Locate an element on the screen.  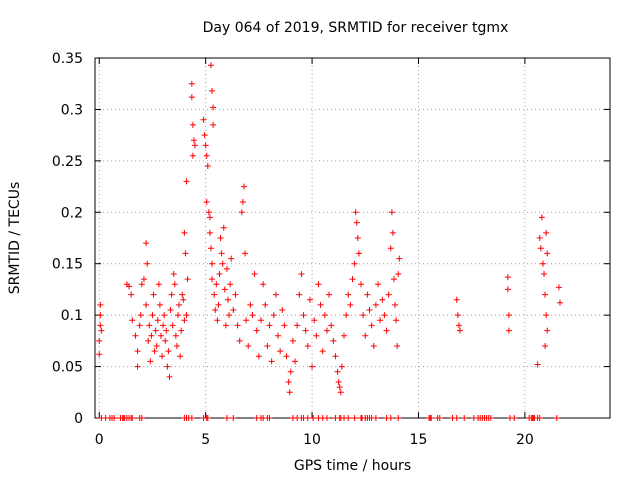
y-tick-label: 0.25 is located at coordinates (67, 162).